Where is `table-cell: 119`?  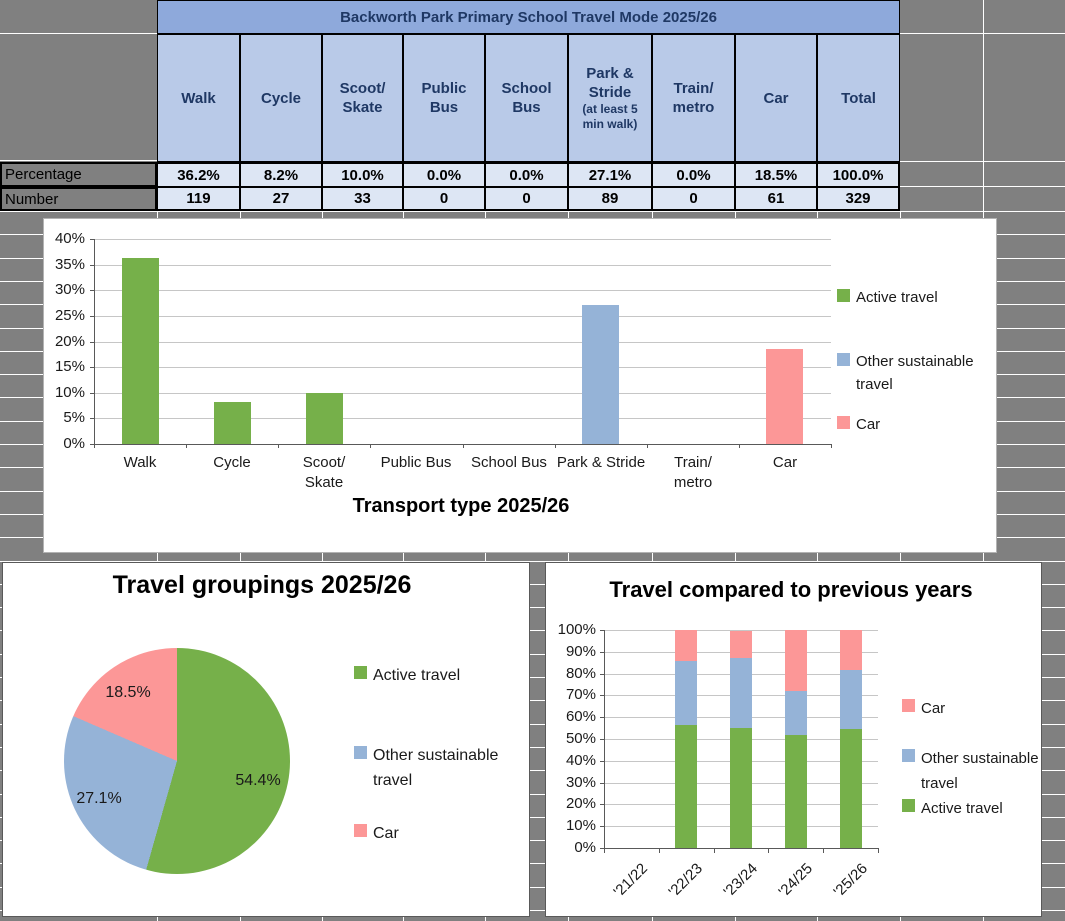
table-cell: 119 is located at coordinates (198, 199).